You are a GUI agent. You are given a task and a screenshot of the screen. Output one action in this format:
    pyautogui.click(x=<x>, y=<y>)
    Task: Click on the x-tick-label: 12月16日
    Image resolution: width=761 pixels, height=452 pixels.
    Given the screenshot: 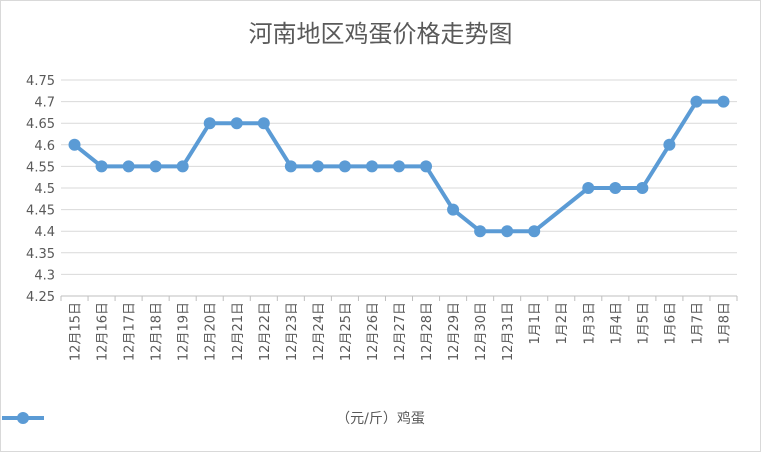 What is the action you would take?
    pyautogui.click(x=103, y=331)
    